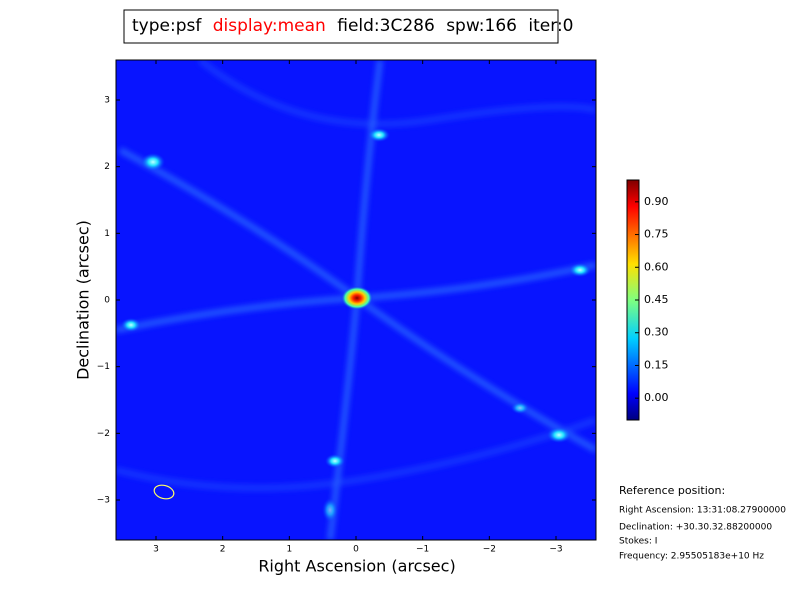 Image resolution: width=800 pixels, height=600 pixels. What do you see at coordinates (656, 266) in the screenshot?
I see `colorbar-tick-label: 0.60` at bounding box center [656, 266].